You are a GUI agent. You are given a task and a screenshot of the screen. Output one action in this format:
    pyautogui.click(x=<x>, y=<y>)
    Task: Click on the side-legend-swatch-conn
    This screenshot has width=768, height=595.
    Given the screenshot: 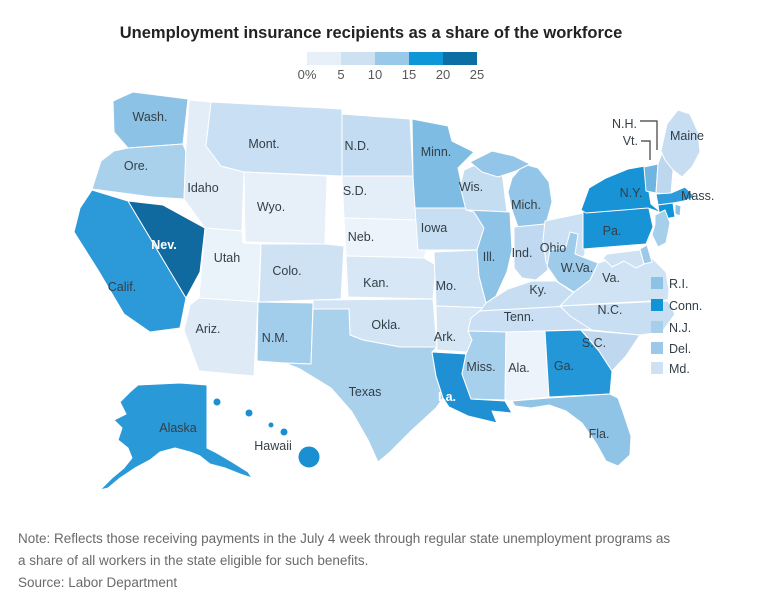 What is the action you would take?
    pyautogui.click(x=657, y=305)
    